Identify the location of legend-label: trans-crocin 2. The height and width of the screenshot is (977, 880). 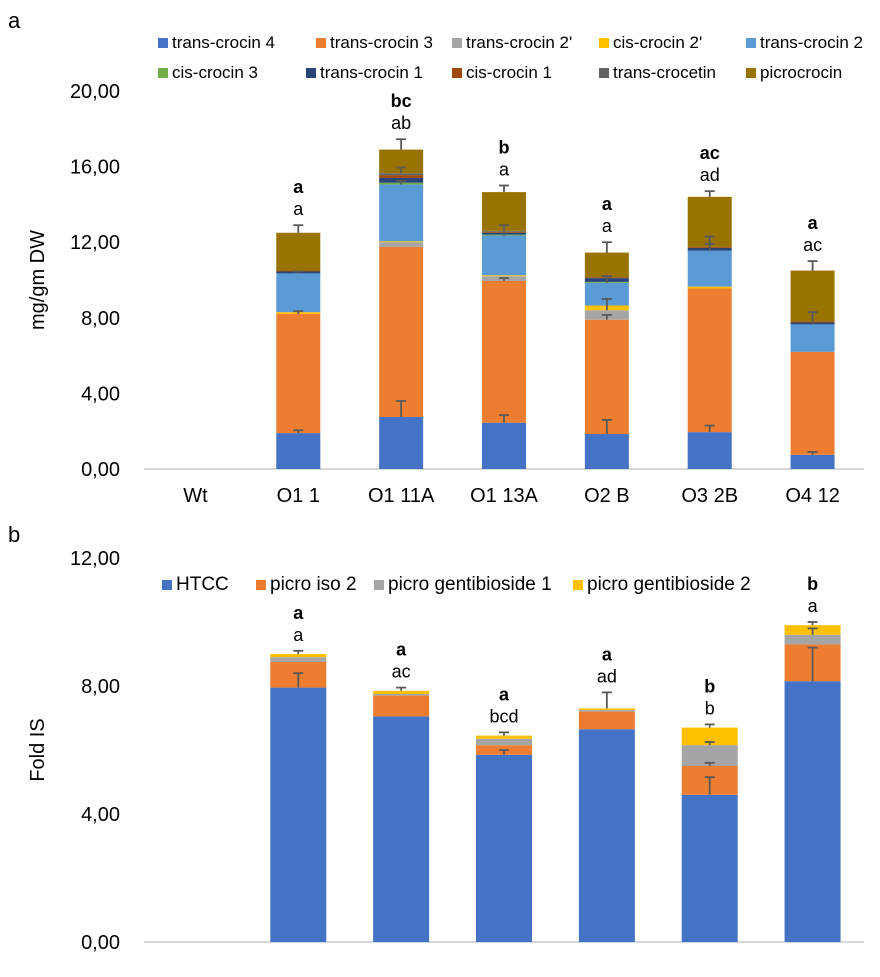
(811, 42).